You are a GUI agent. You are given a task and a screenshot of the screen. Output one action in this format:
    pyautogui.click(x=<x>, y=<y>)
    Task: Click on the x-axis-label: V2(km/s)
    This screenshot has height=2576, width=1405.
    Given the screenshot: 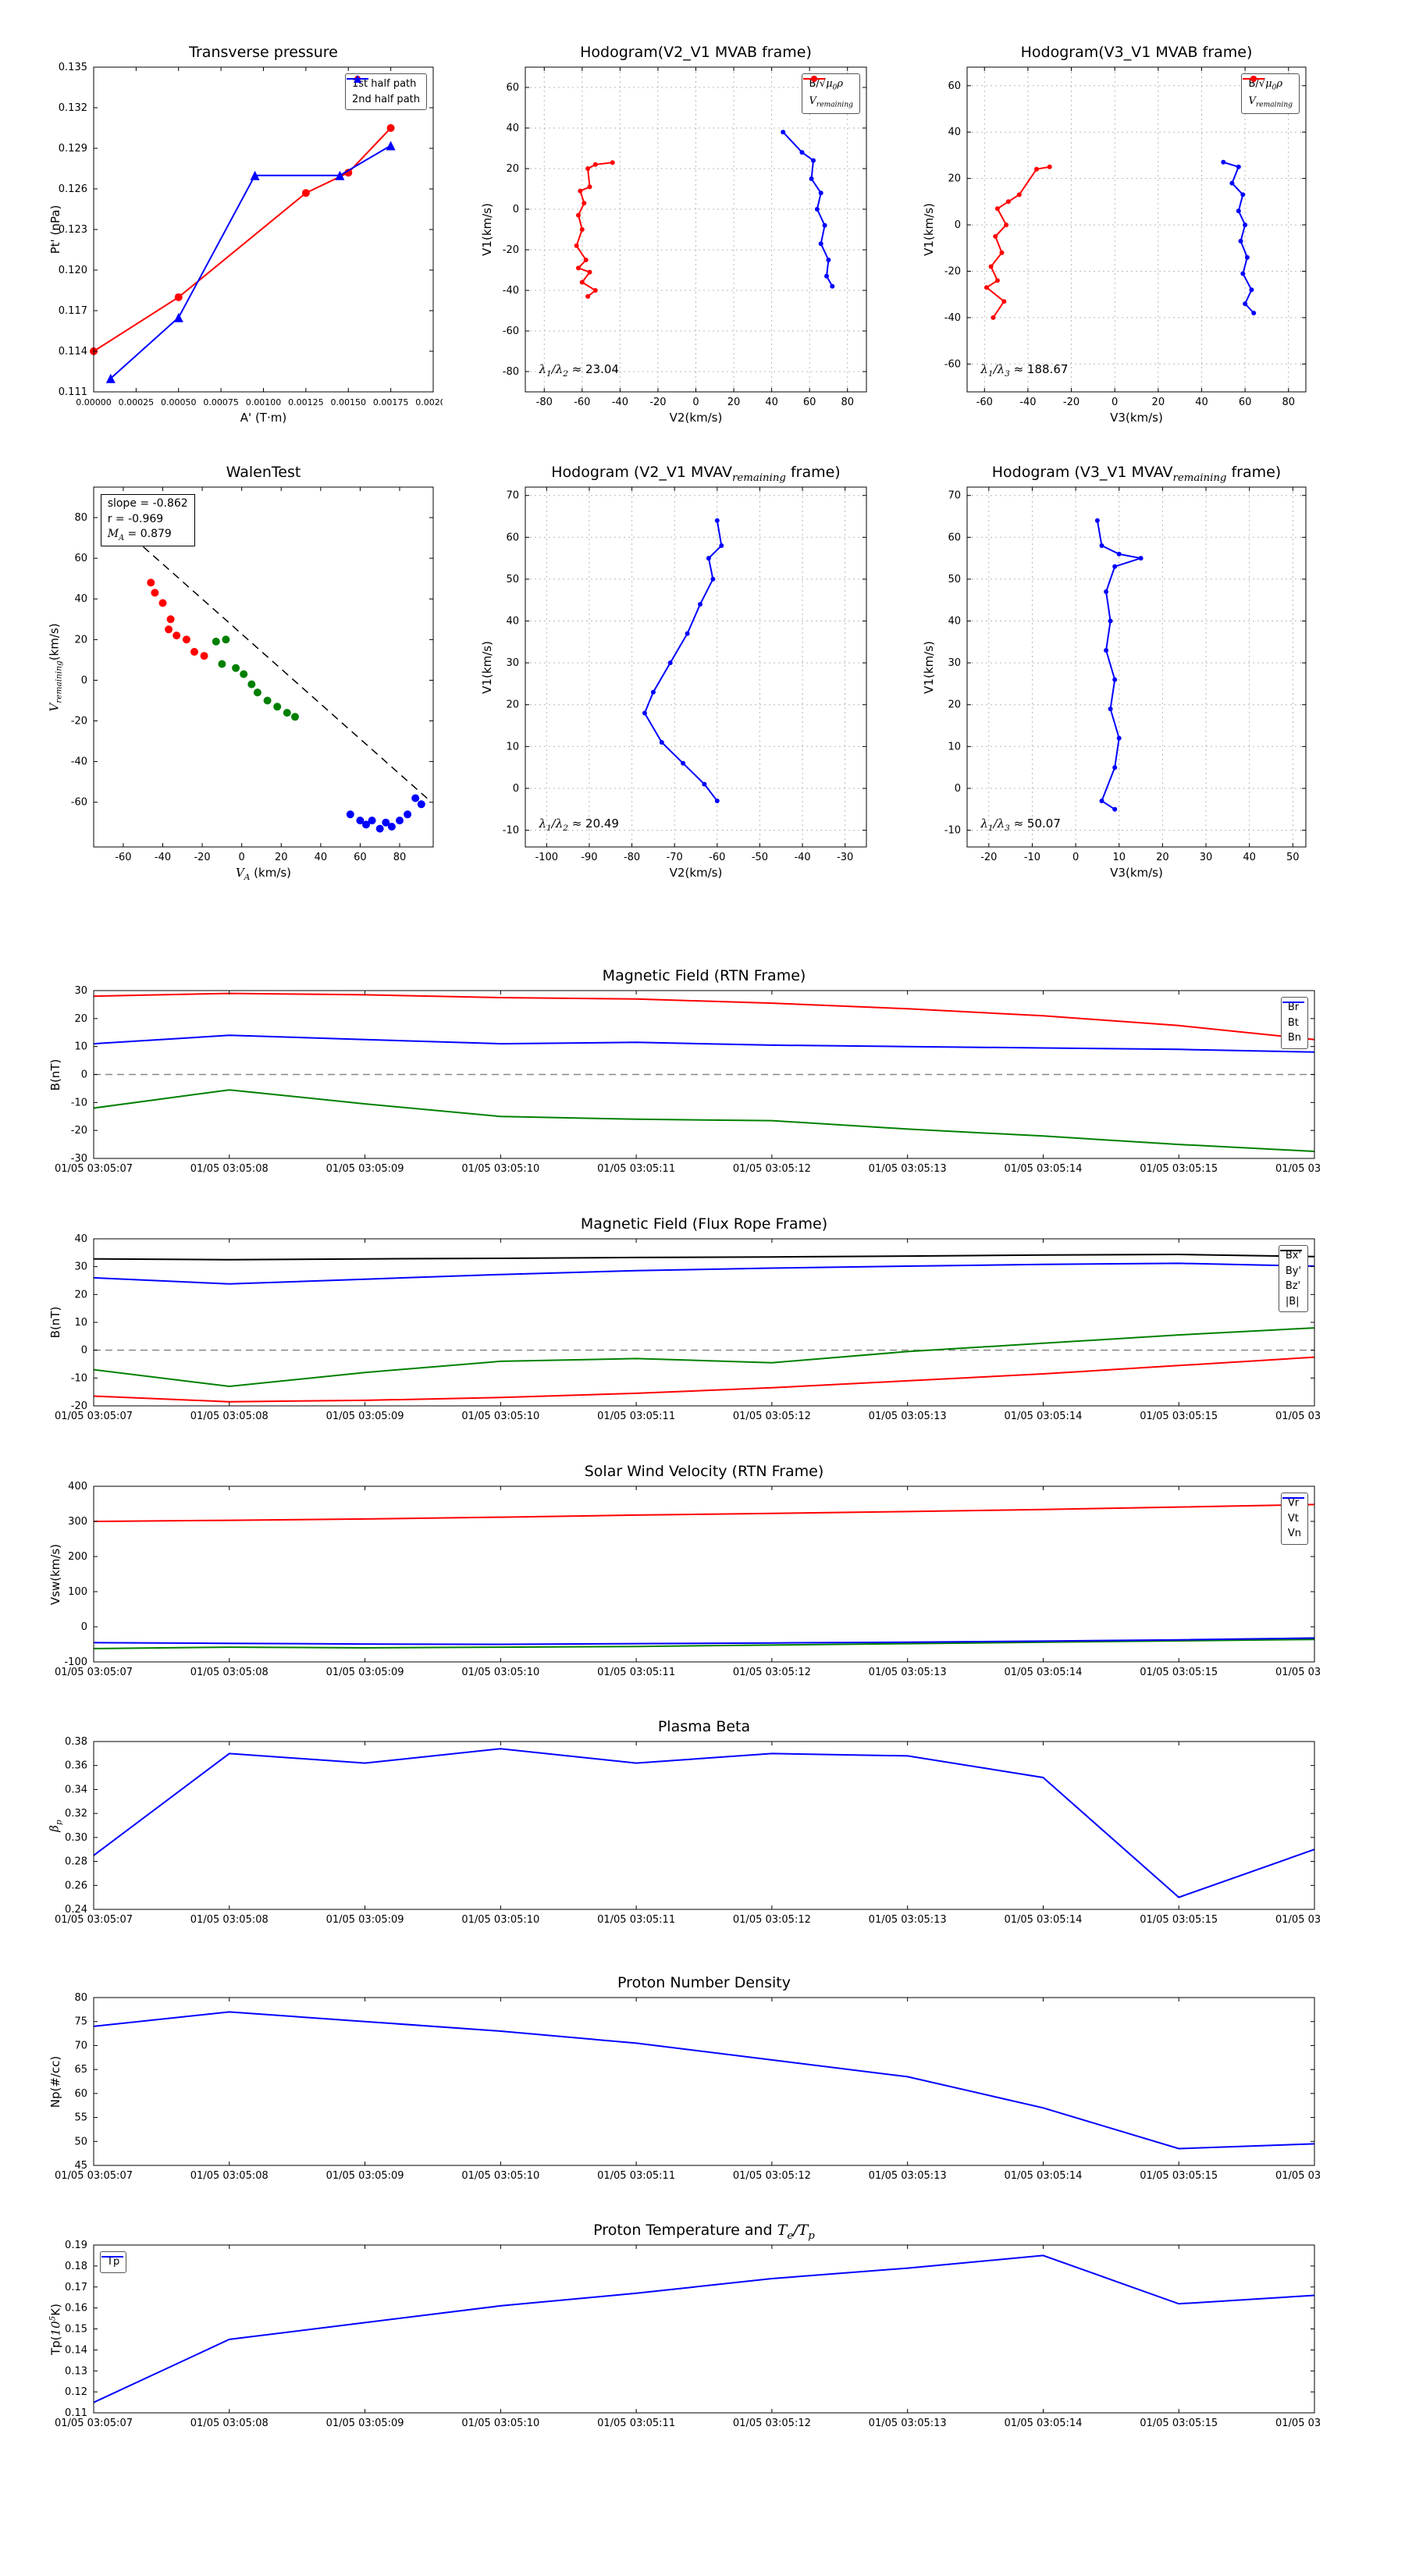 What is the action you would take?
    pyautogui.click(x=696, y=418)
    